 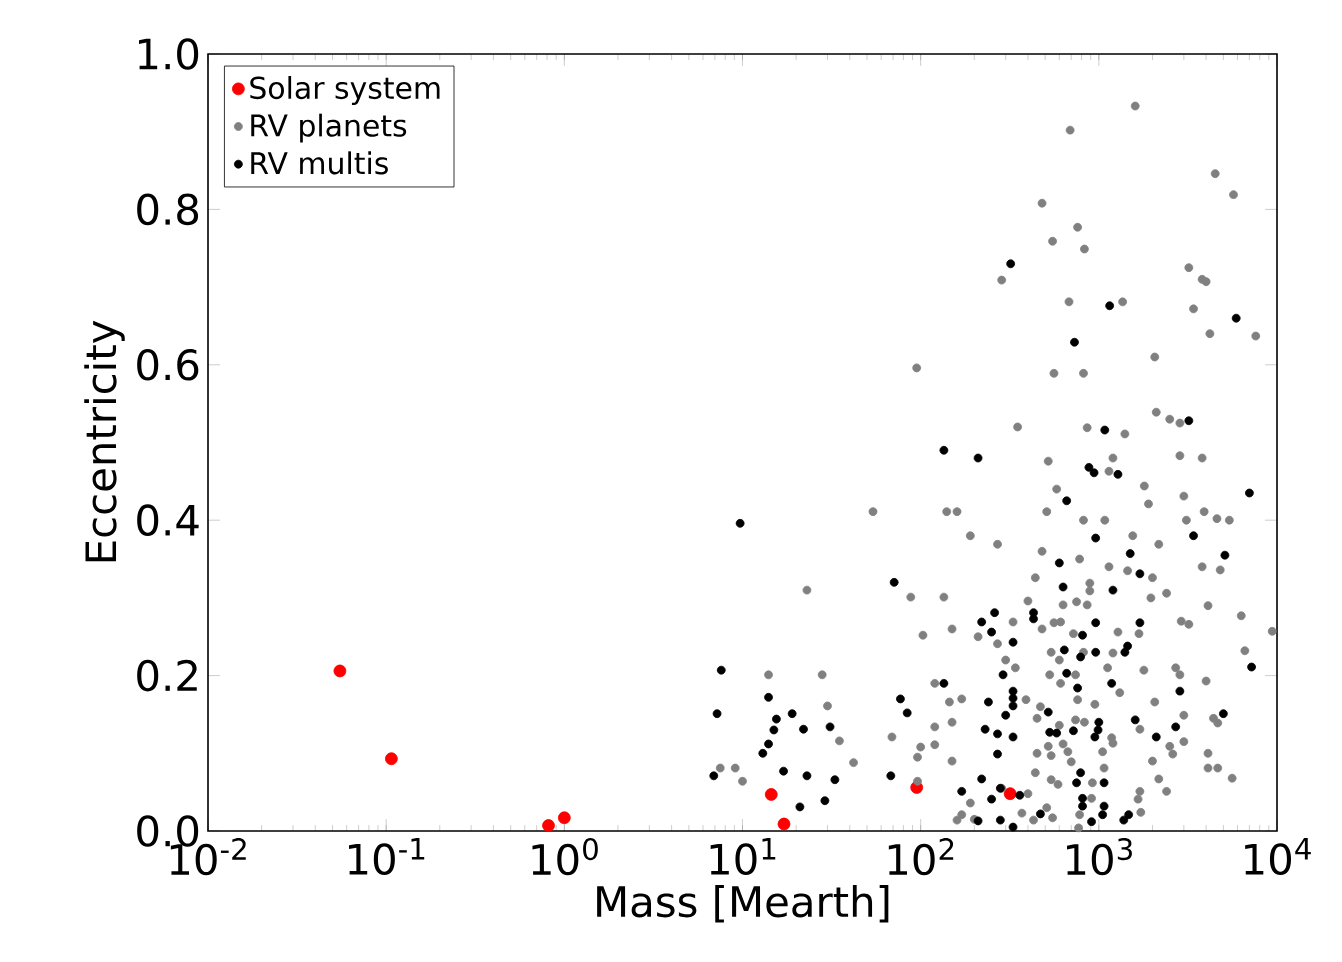 I want to click on legend-label: Solar system, so click(x=345, y=90).